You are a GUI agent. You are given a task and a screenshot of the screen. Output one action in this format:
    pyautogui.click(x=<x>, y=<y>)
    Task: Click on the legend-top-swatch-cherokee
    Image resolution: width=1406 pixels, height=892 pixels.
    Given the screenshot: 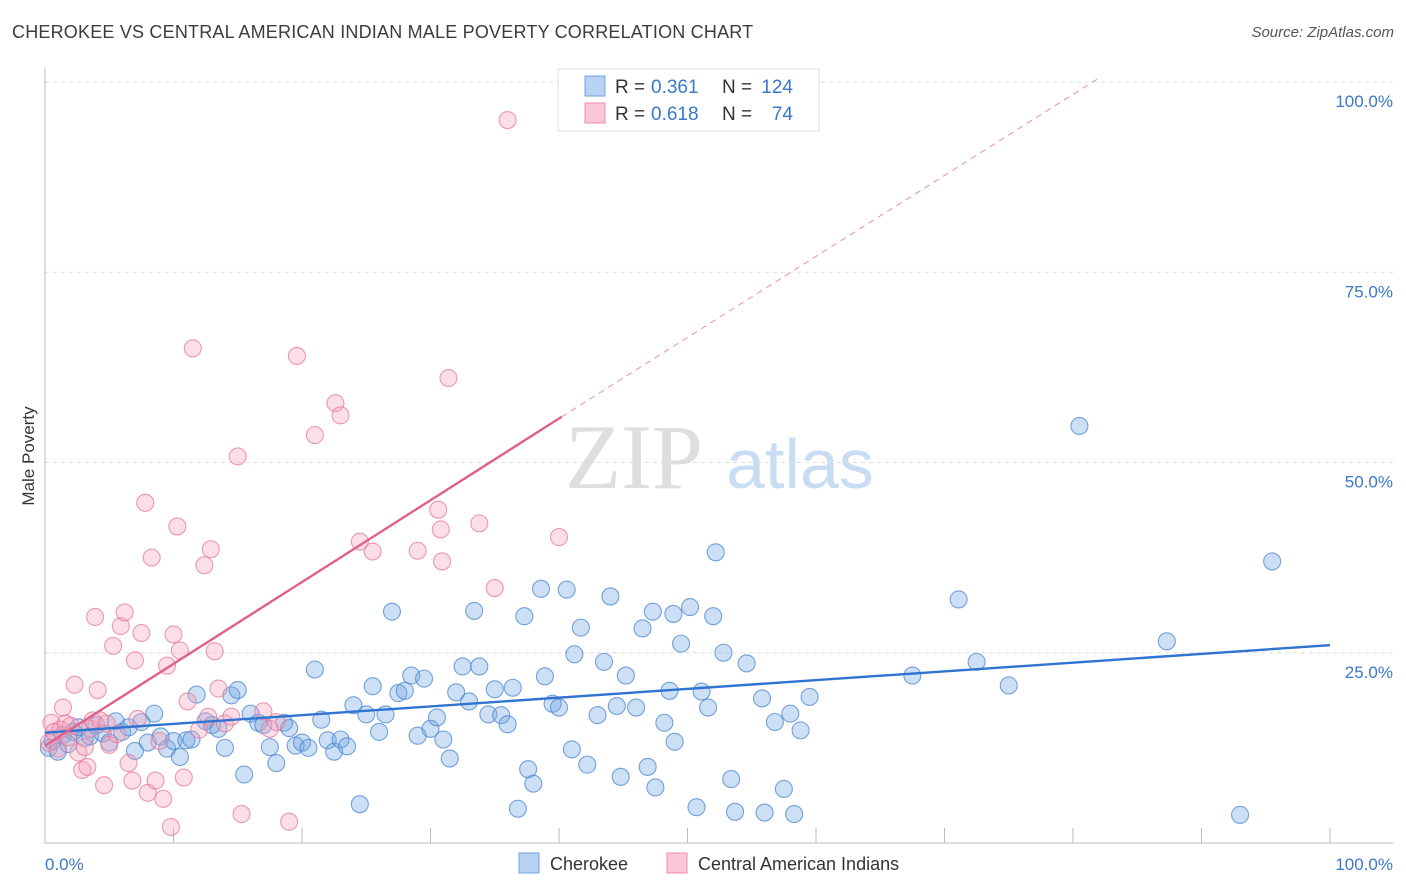 What is the action you would take?
    pyautogui.click(x=595, y=86)
    